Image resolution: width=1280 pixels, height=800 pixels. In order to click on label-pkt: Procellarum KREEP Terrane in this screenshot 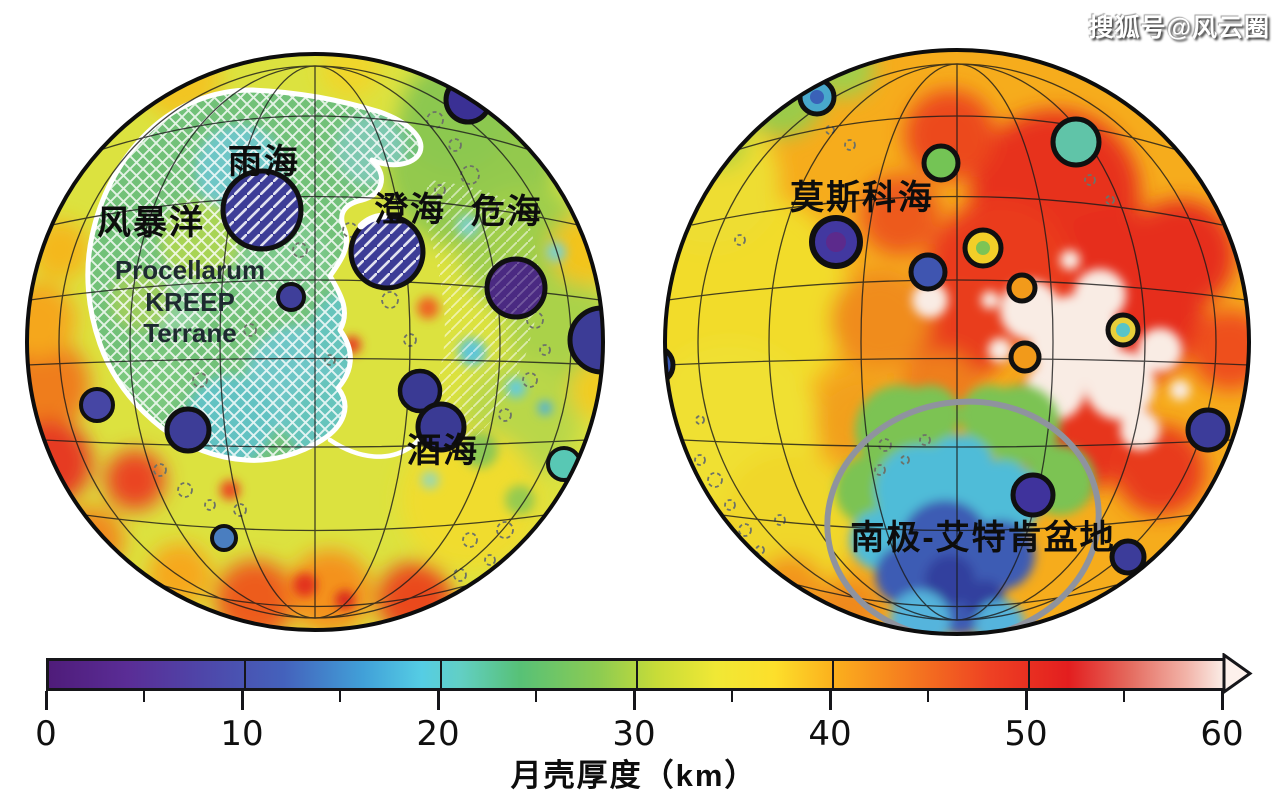, I will do `click(190, 302)`.